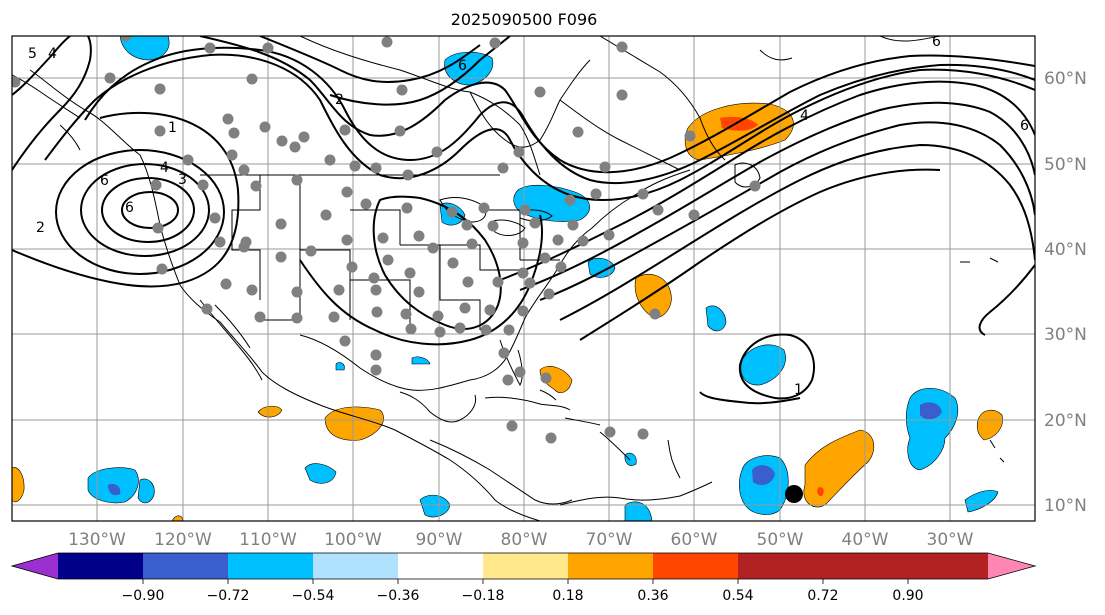  What do you see at coordinates (32, 54) in the screenshot?
I see `contour-label: 5` at bounding box center [32, 54].